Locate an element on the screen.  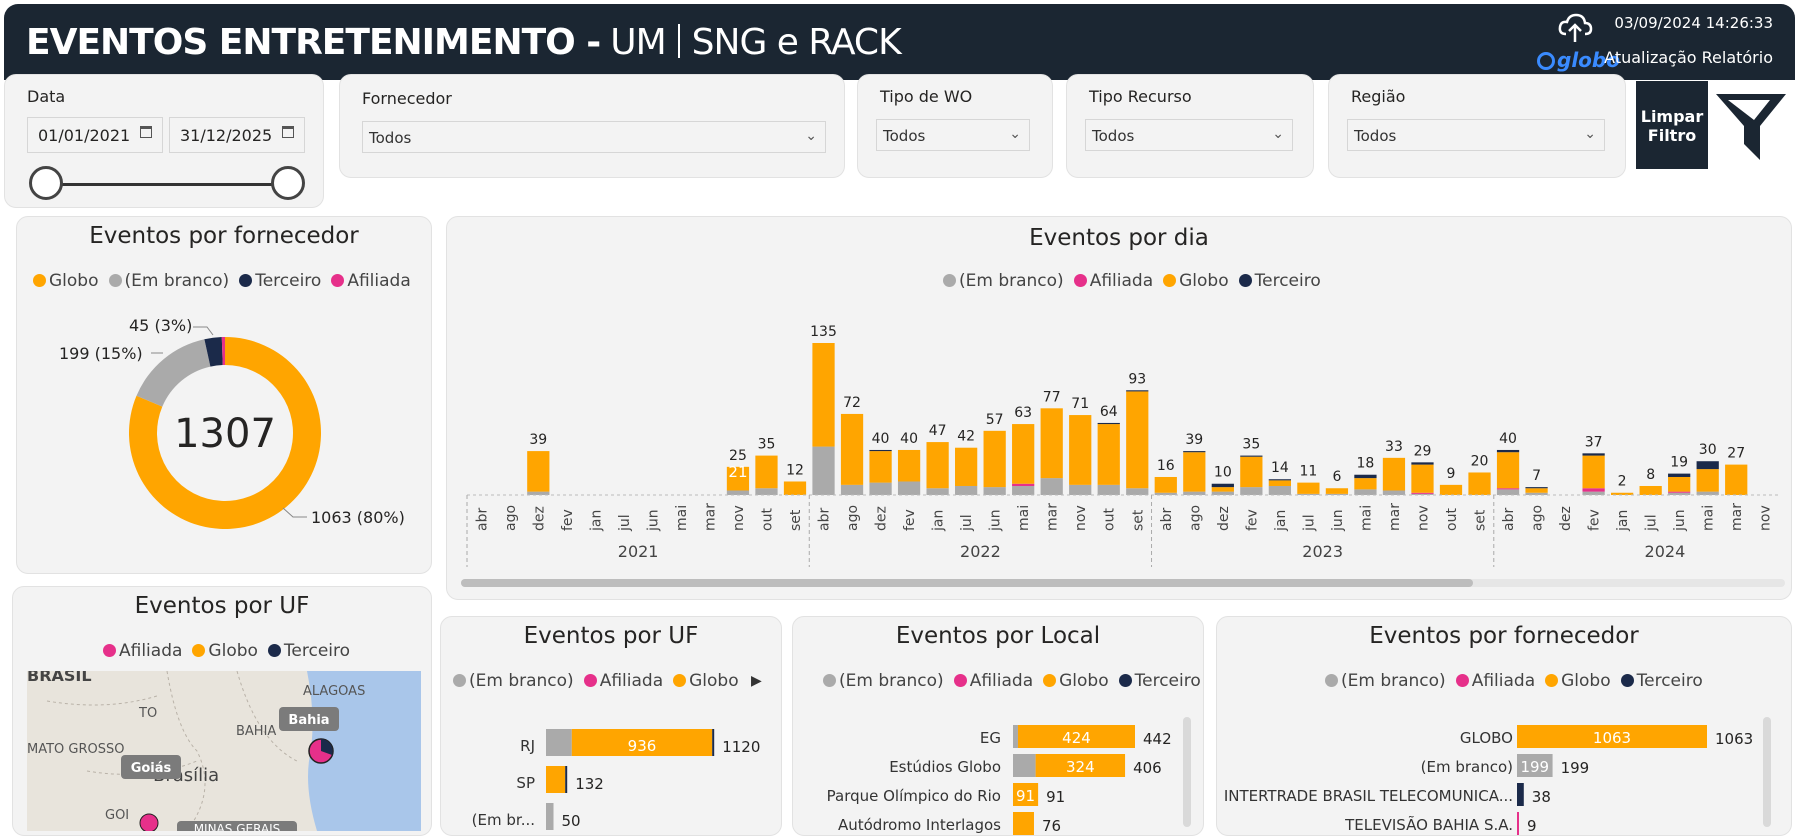
funnel-icon is located at coordinates (1751, 127).